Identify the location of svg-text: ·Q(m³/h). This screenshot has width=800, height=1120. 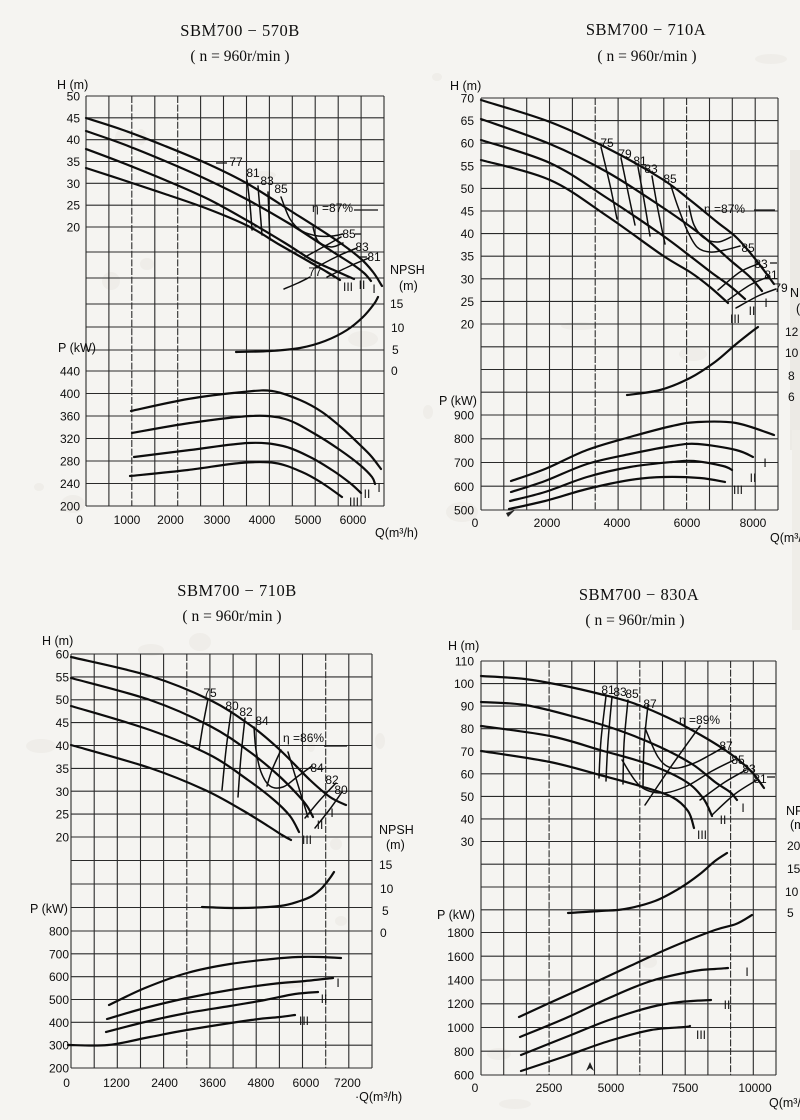
(378, 1097).